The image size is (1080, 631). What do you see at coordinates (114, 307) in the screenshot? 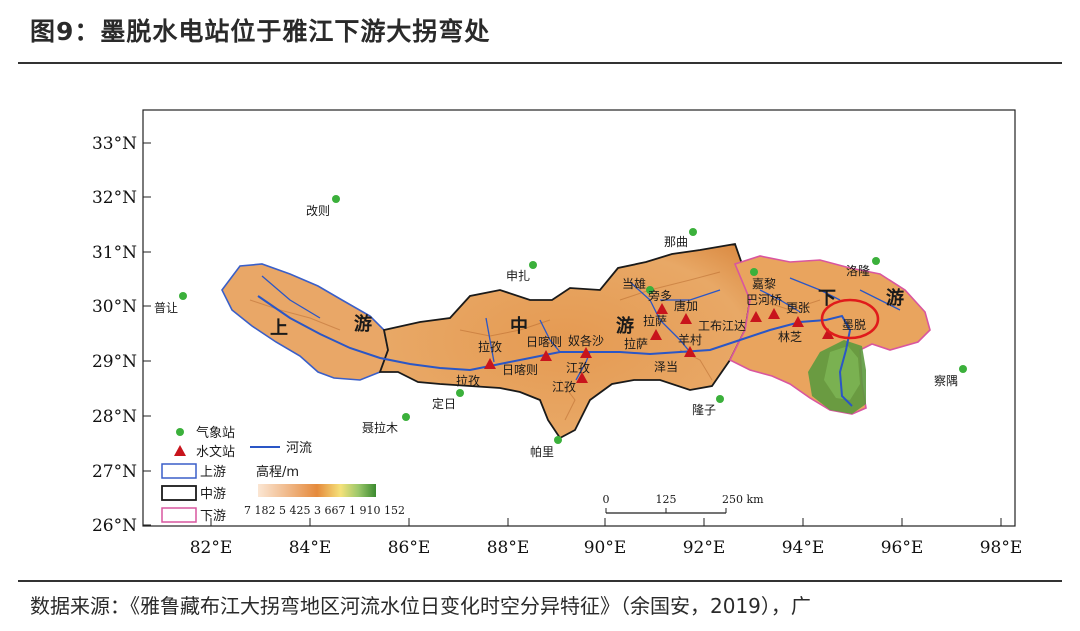
I see `lat-tick: 30°N` at bounding box center [114, 307].